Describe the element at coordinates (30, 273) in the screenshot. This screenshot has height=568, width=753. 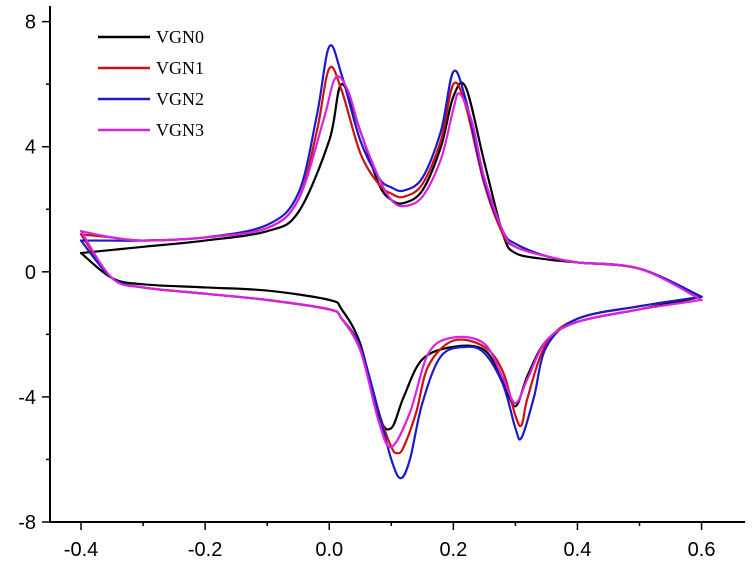
I see `y-tick-label: 0` at that location.